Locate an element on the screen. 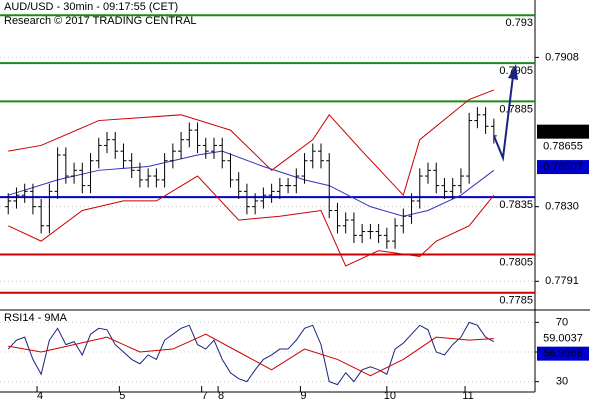 The width and height of the screenshot is (590, 400). level-label: 0.7835 is located at coordinates (516, 205).